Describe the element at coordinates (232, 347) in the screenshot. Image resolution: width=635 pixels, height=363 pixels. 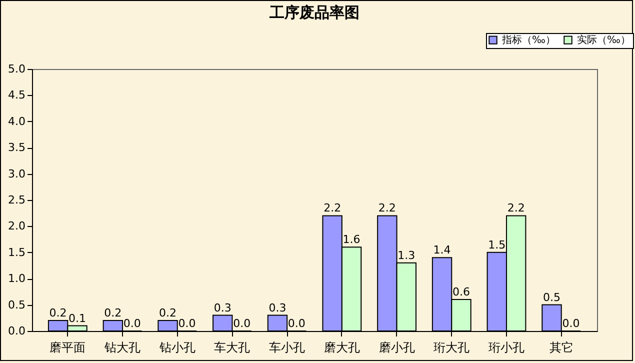
I see `x-tick-label: 车大孔` at that location.